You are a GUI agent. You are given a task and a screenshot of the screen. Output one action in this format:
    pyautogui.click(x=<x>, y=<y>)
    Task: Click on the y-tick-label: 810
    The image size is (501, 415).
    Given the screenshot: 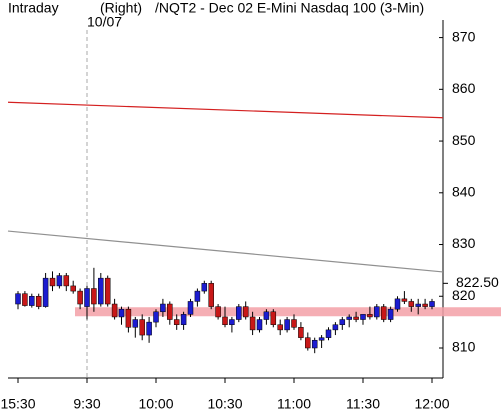 What is the action you would take?
    pyautogui.click(x=464, y=347)
    